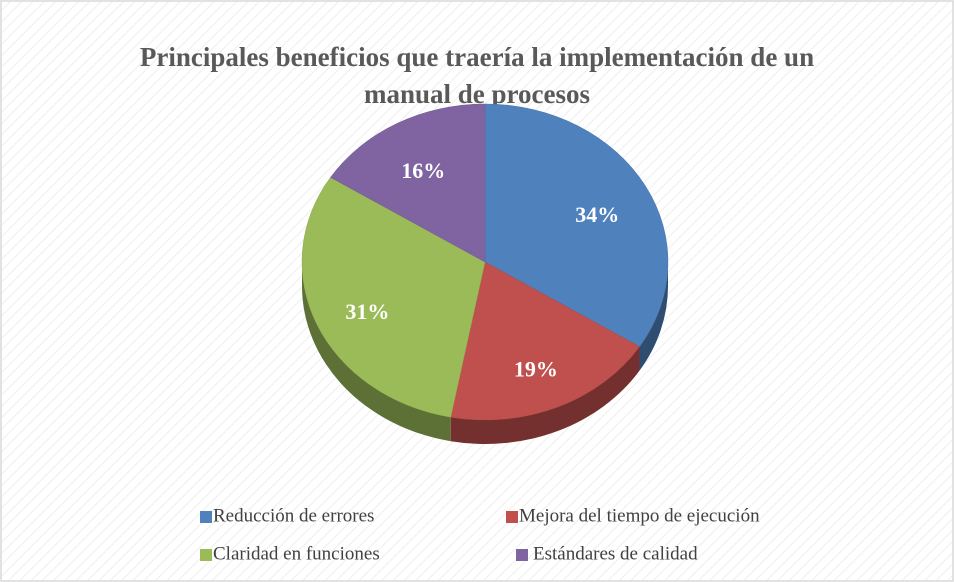 Image resolution: width=954 pixels, height=582 pixels. Describe the element at coordinates (639, 515) in the screenshot. I see `legend-label: Mejora del tiempo de ejecución` at that location.